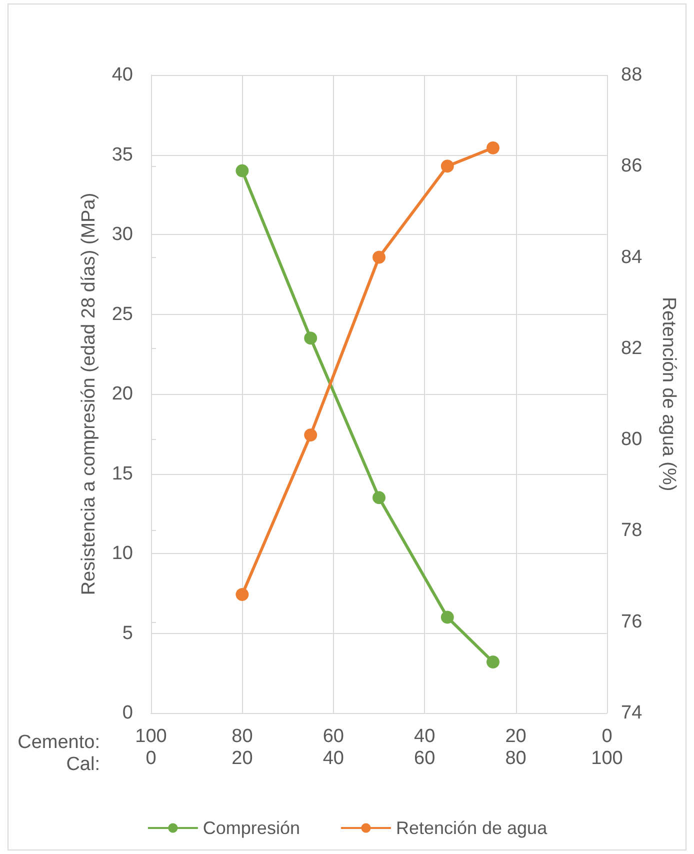 The height and width of the screenshot is (854, 694). I want to click on y-tick-label: 20, so click(122, 394).